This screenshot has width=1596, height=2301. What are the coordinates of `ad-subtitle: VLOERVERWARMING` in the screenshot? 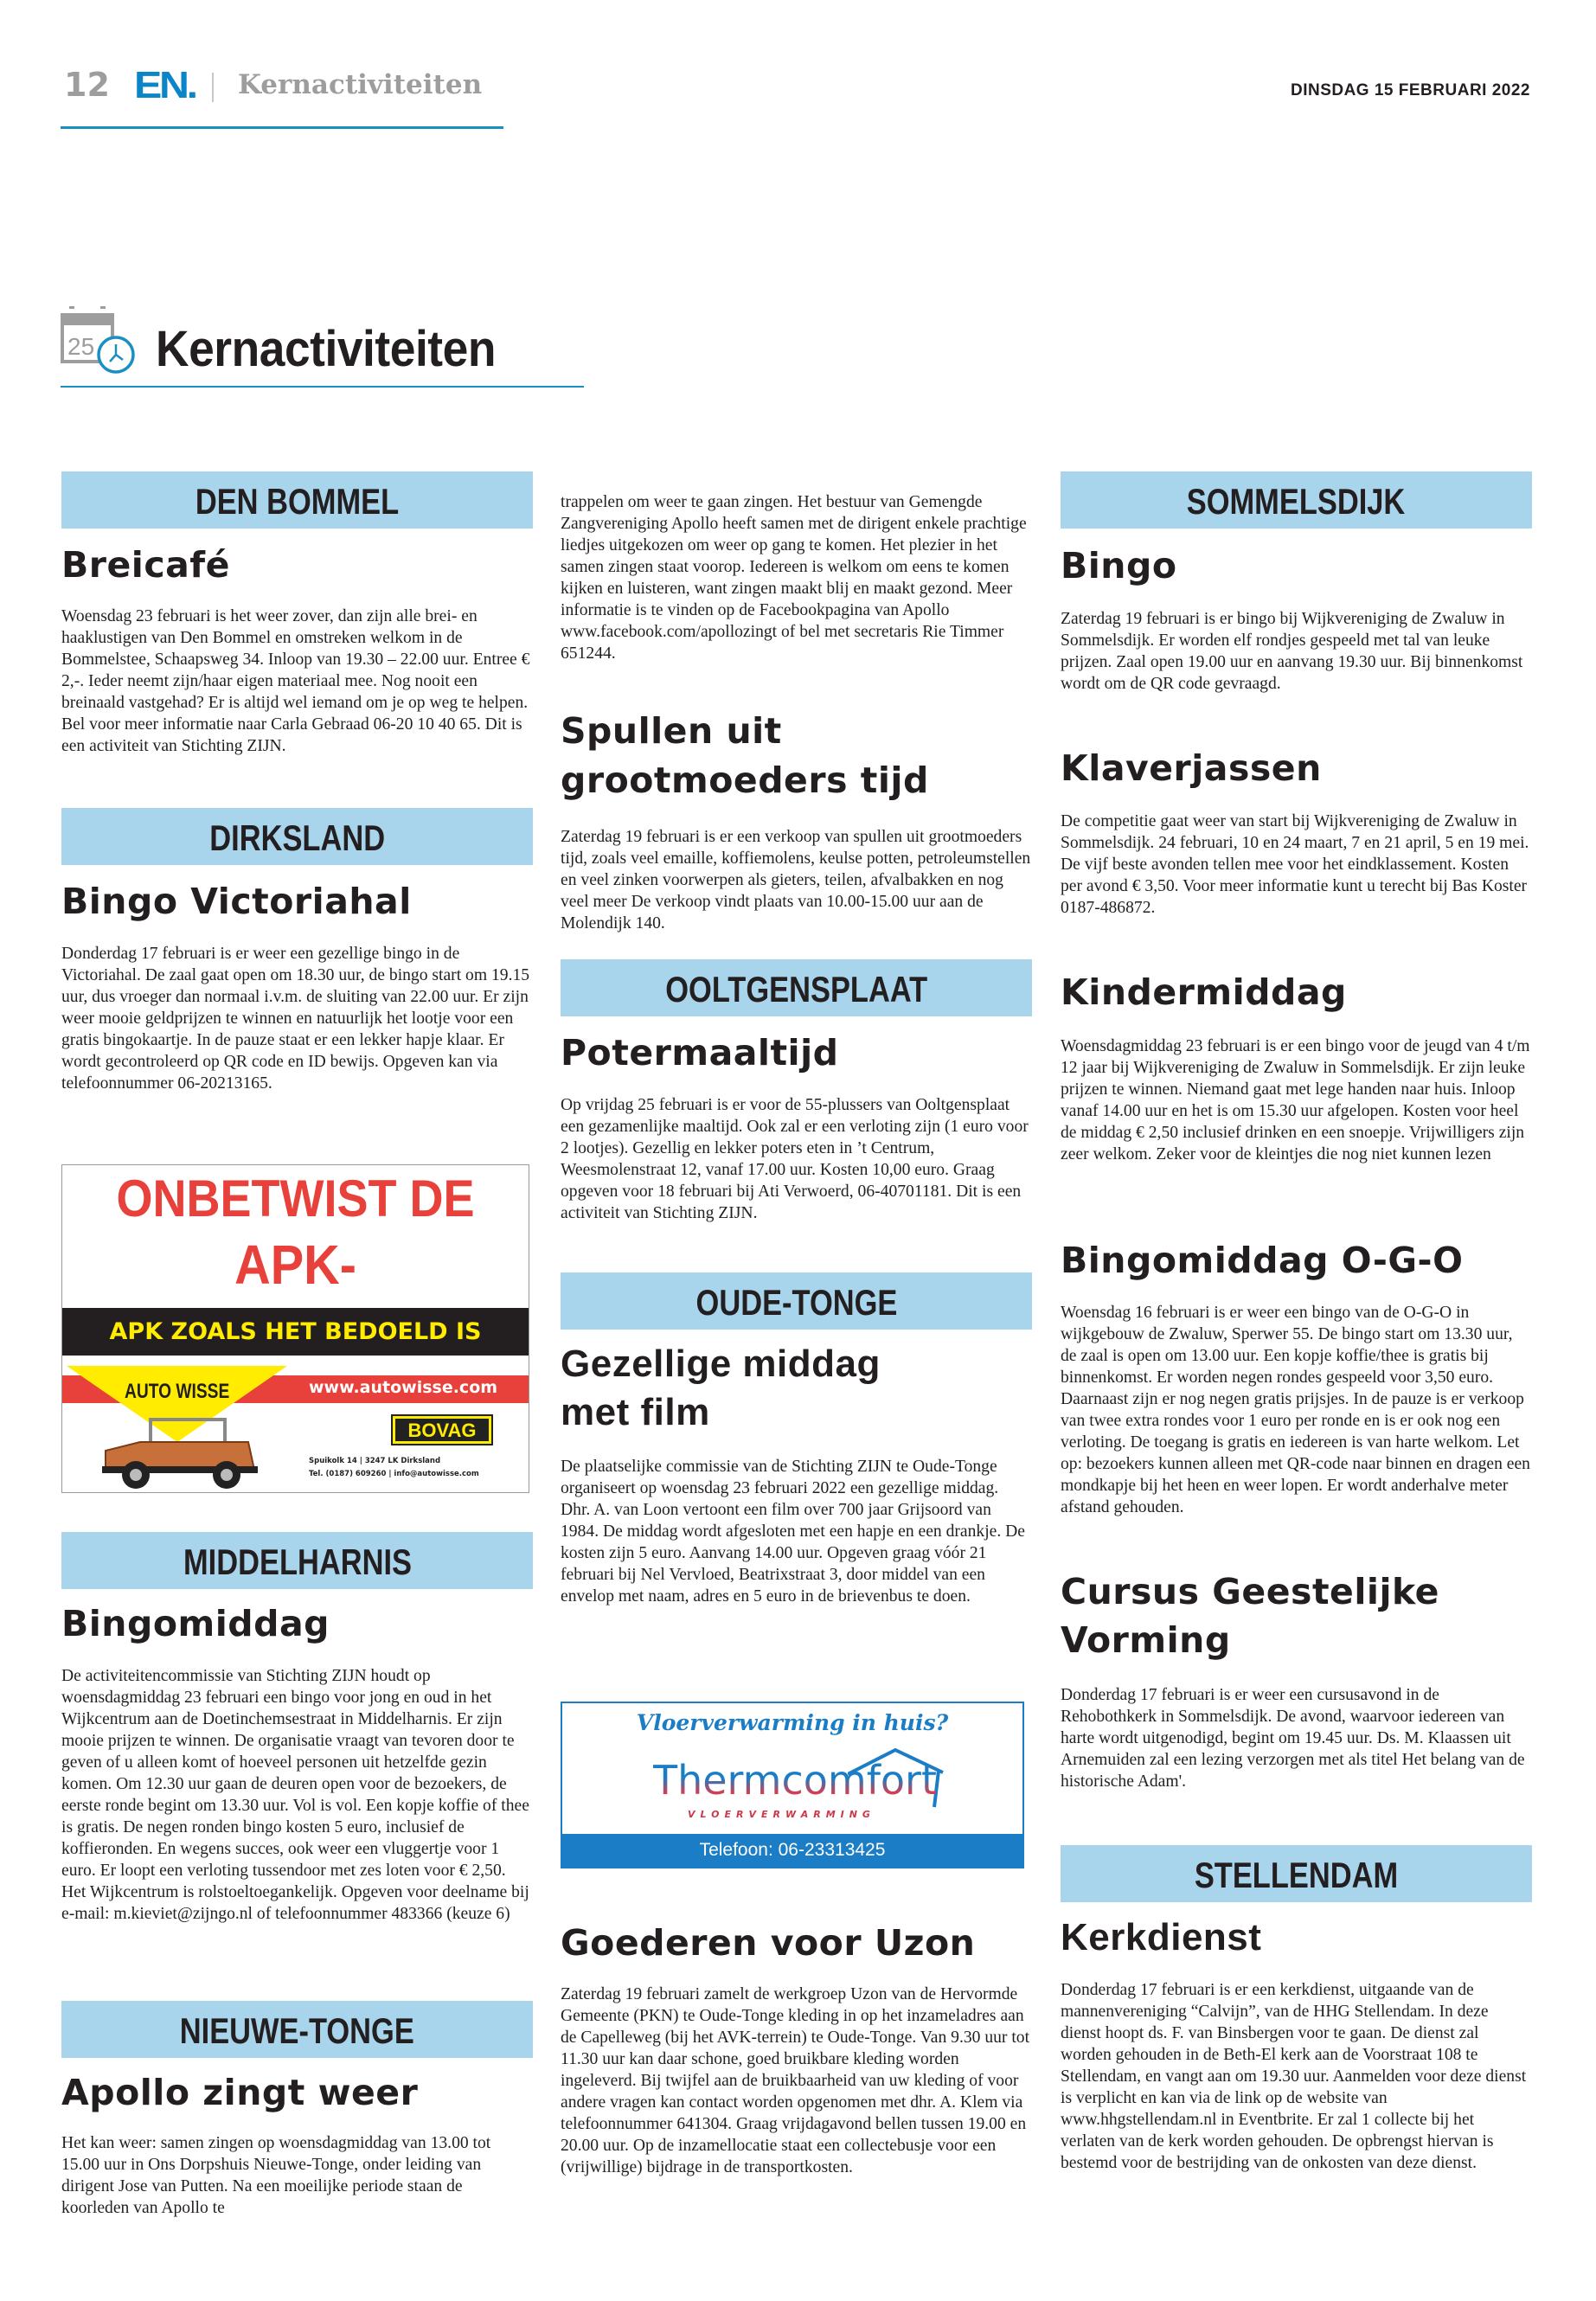 It's located at (781, 1815).